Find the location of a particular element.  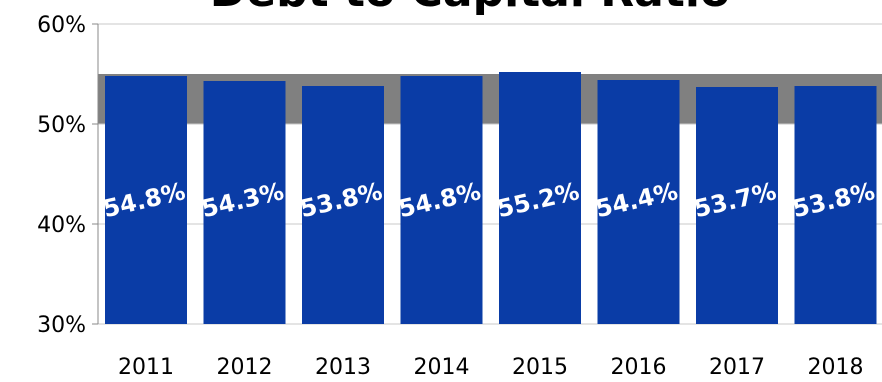

x-tick-label: 2013 is located at coordinates (343, 367).